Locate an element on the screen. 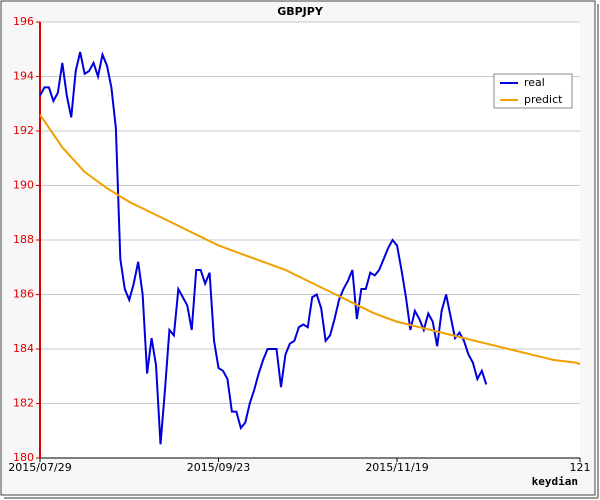  y-tick-label: 188 is located at coordinates (23, 239).